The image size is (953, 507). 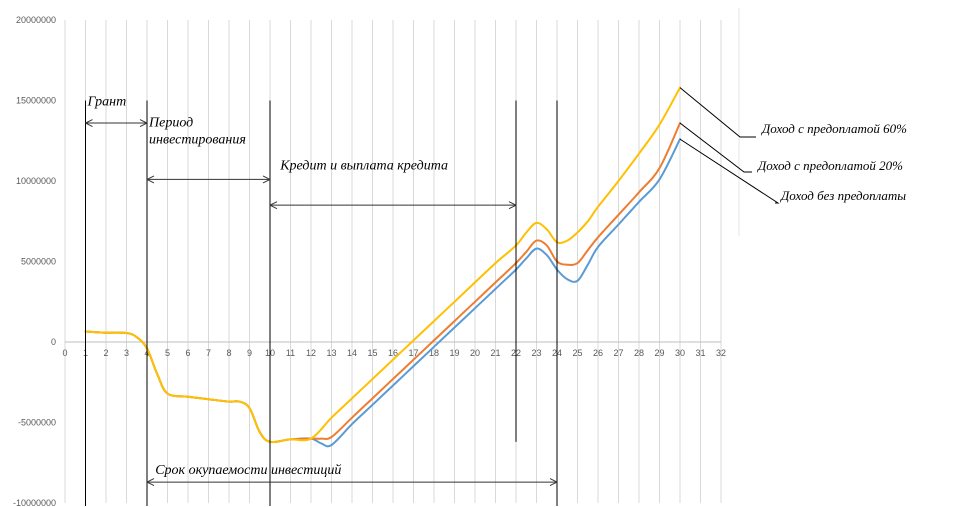 What do you see at coordinates (36, 101) in the screenshot?
I see `y-tick-label: 15000000` at bounding box center [36, 101].